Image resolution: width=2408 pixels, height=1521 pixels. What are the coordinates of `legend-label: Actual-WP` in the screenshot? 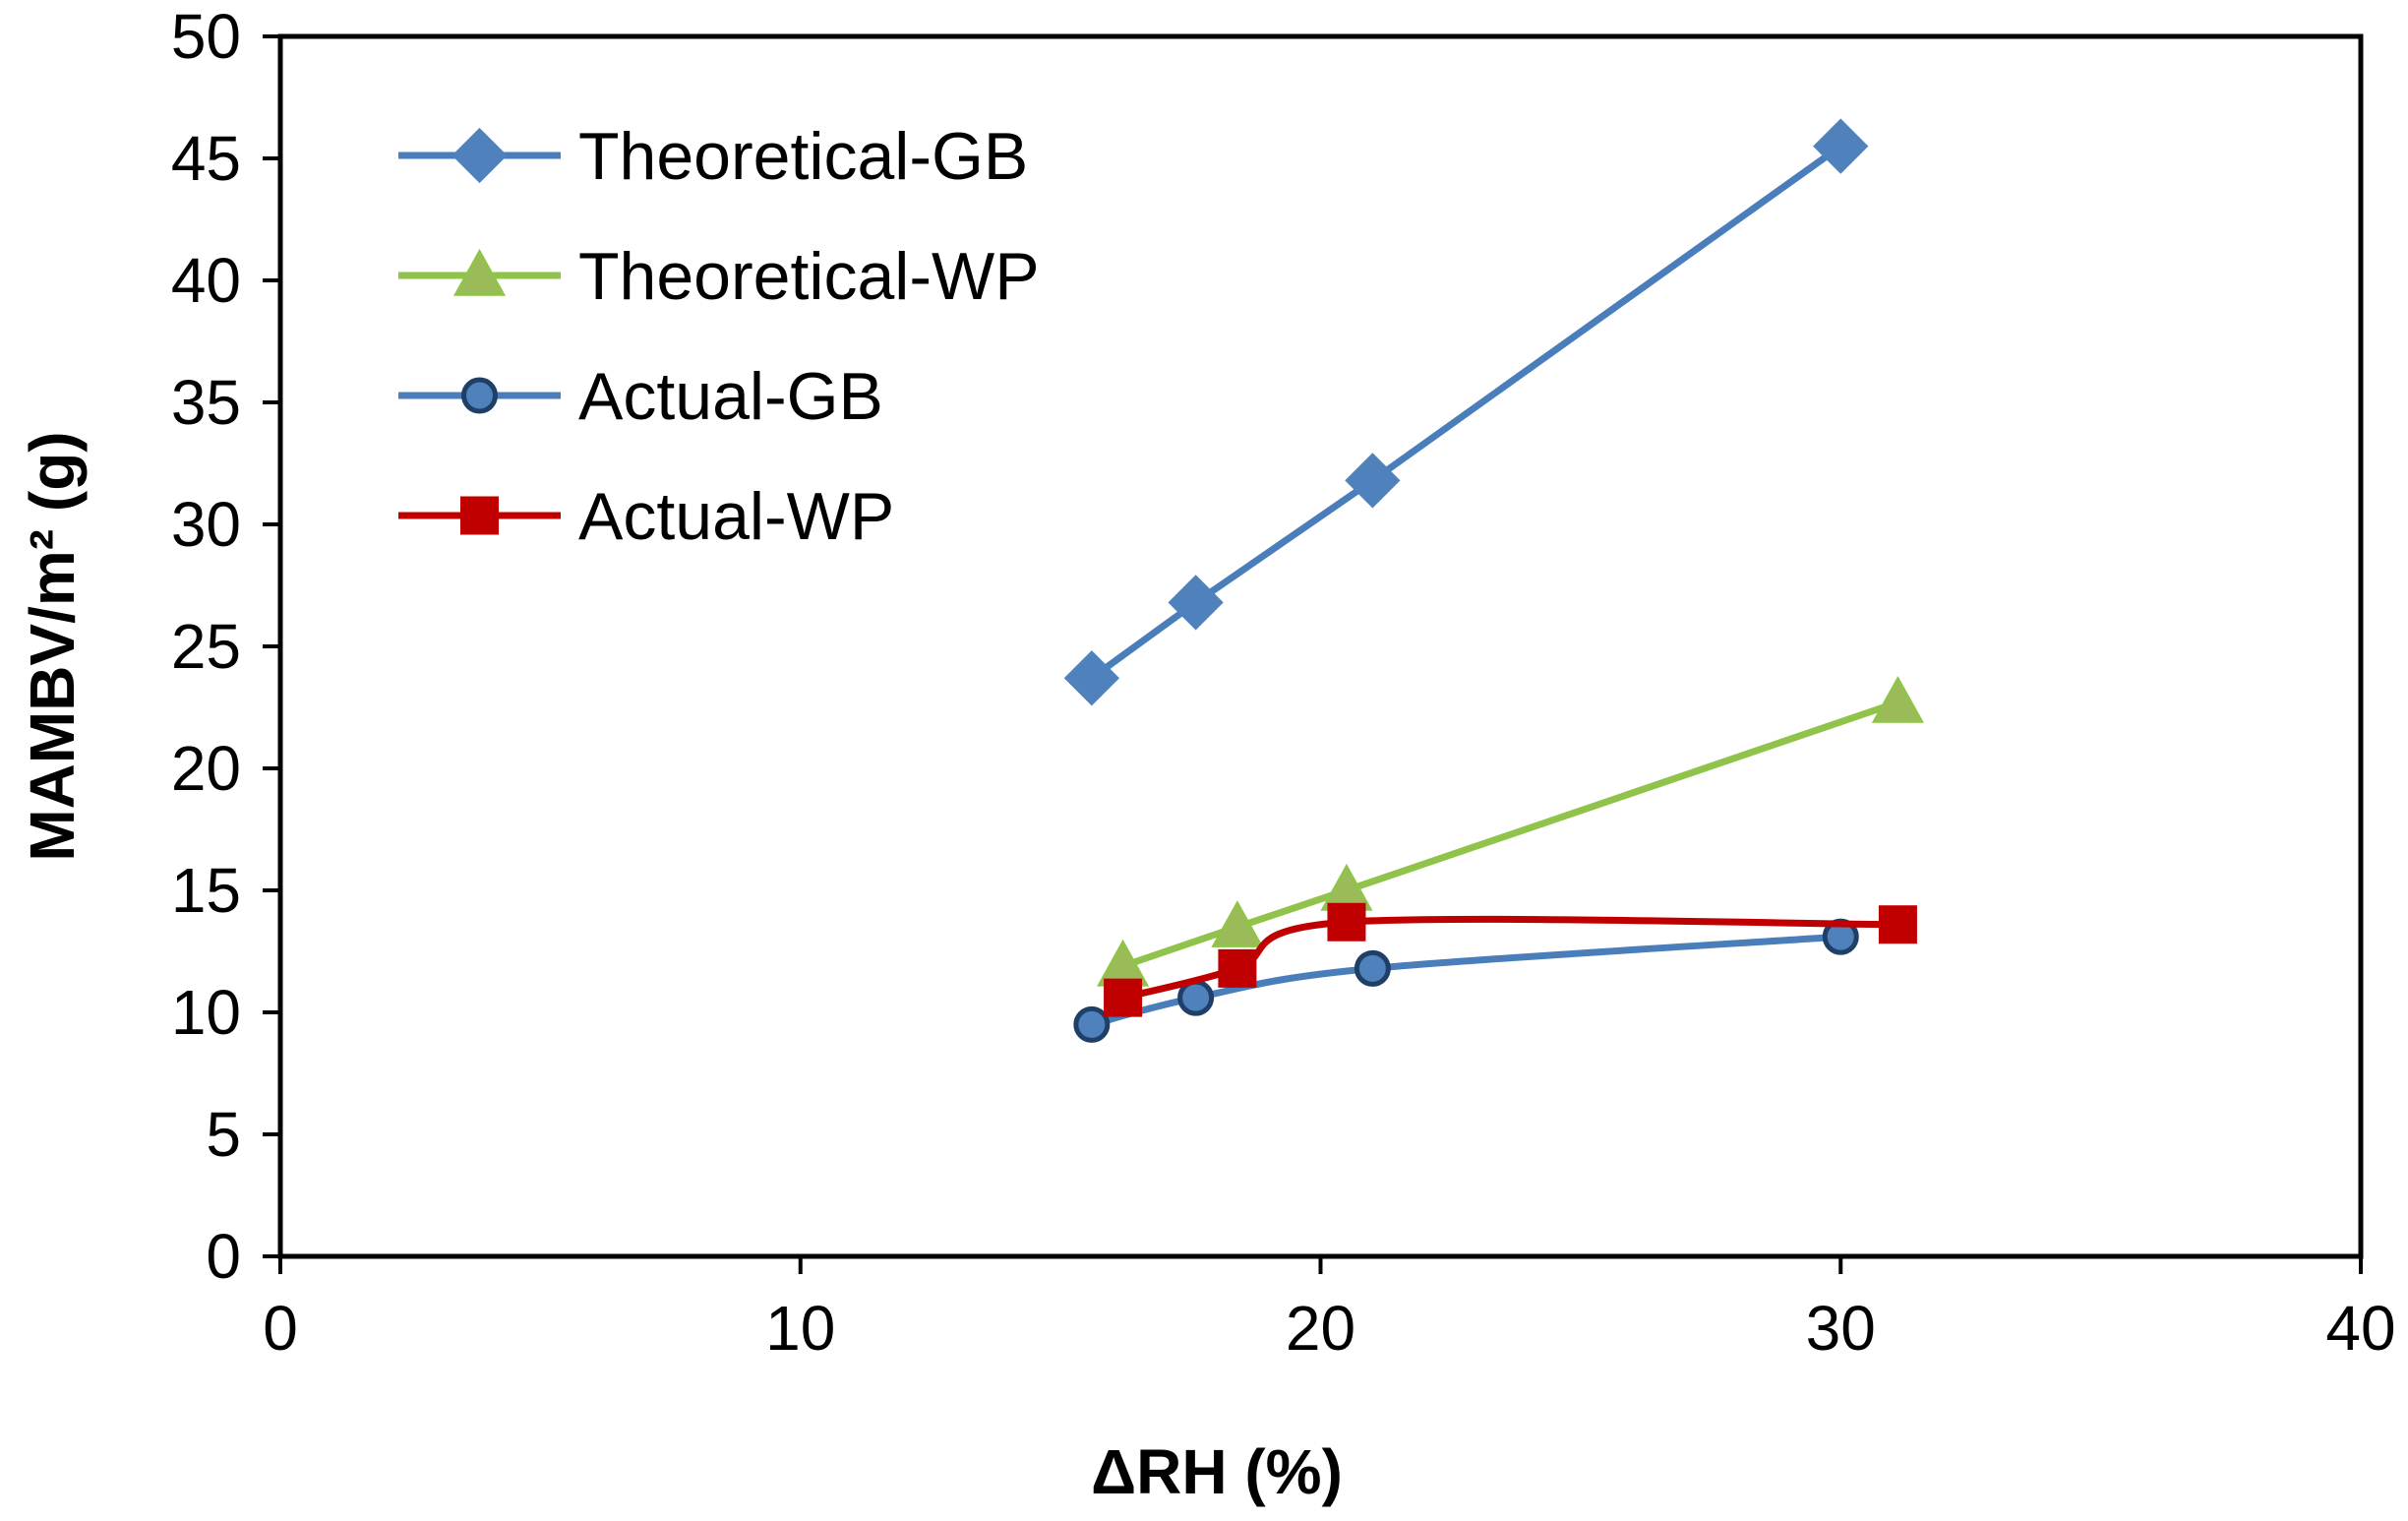 It's located at (736, 516).